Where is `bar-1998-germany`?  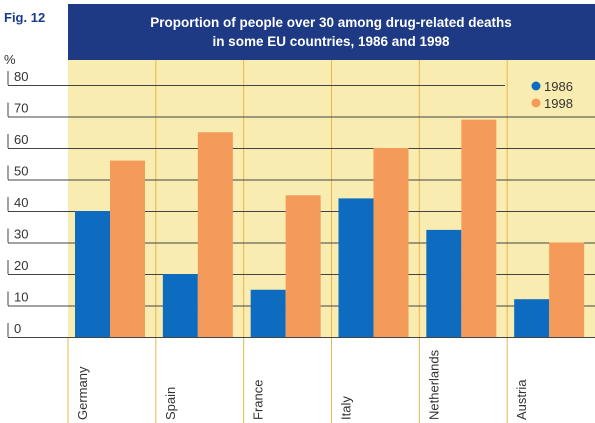
bar-1998-germany is located at coordinates (127, 248).